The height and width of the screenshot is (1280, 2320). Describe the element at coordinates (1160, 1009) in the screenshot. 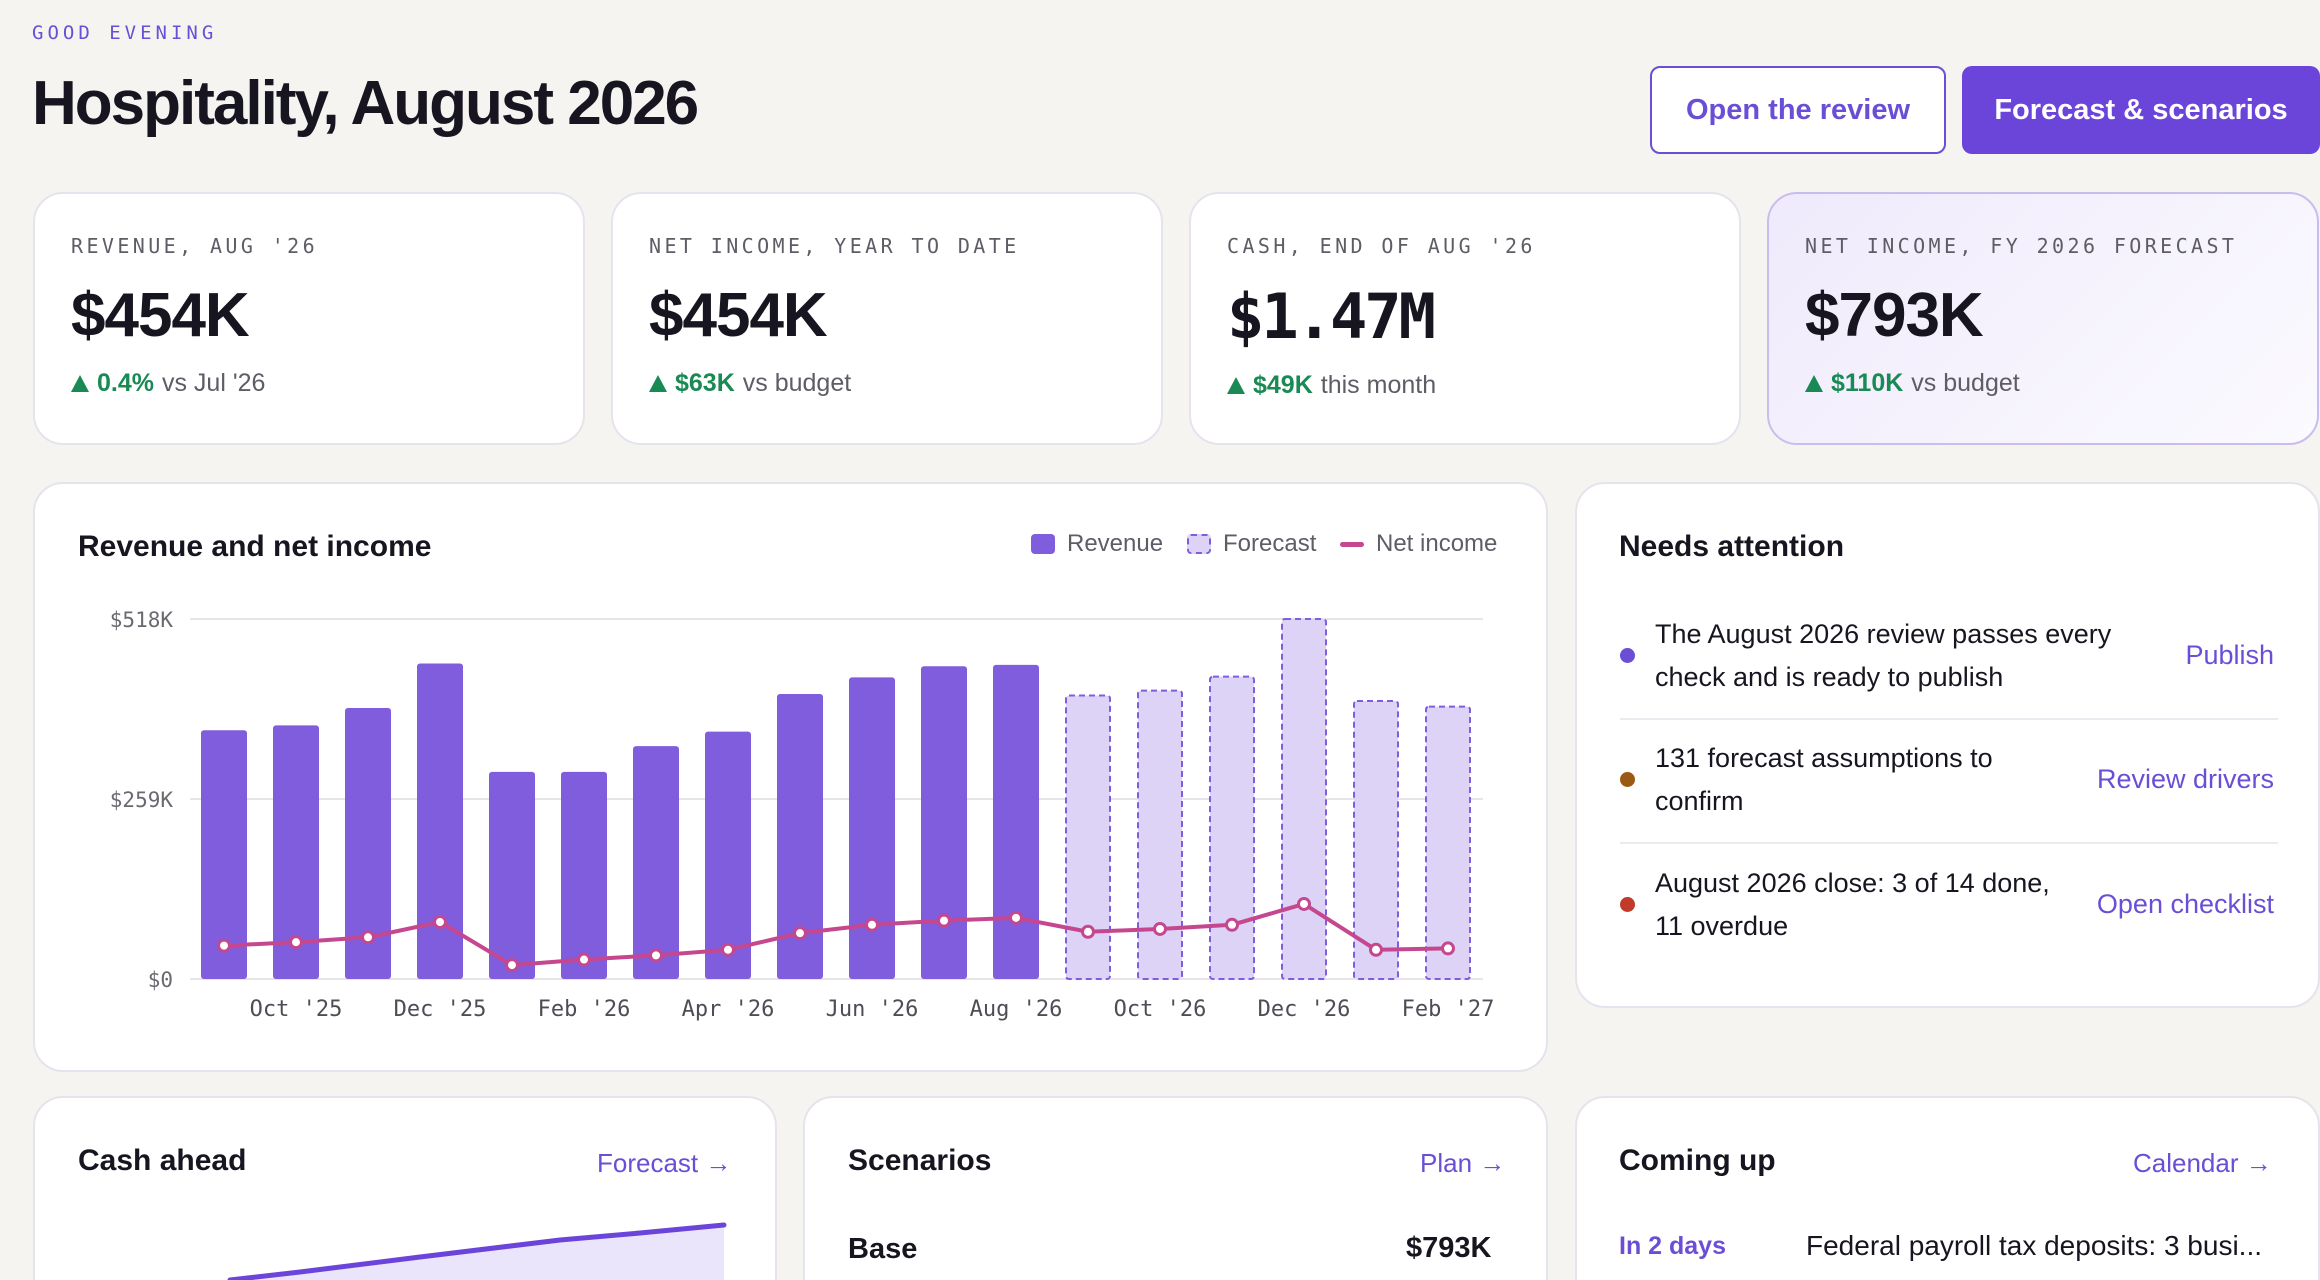

I see `x-tick-label: Oct '26` at that location.